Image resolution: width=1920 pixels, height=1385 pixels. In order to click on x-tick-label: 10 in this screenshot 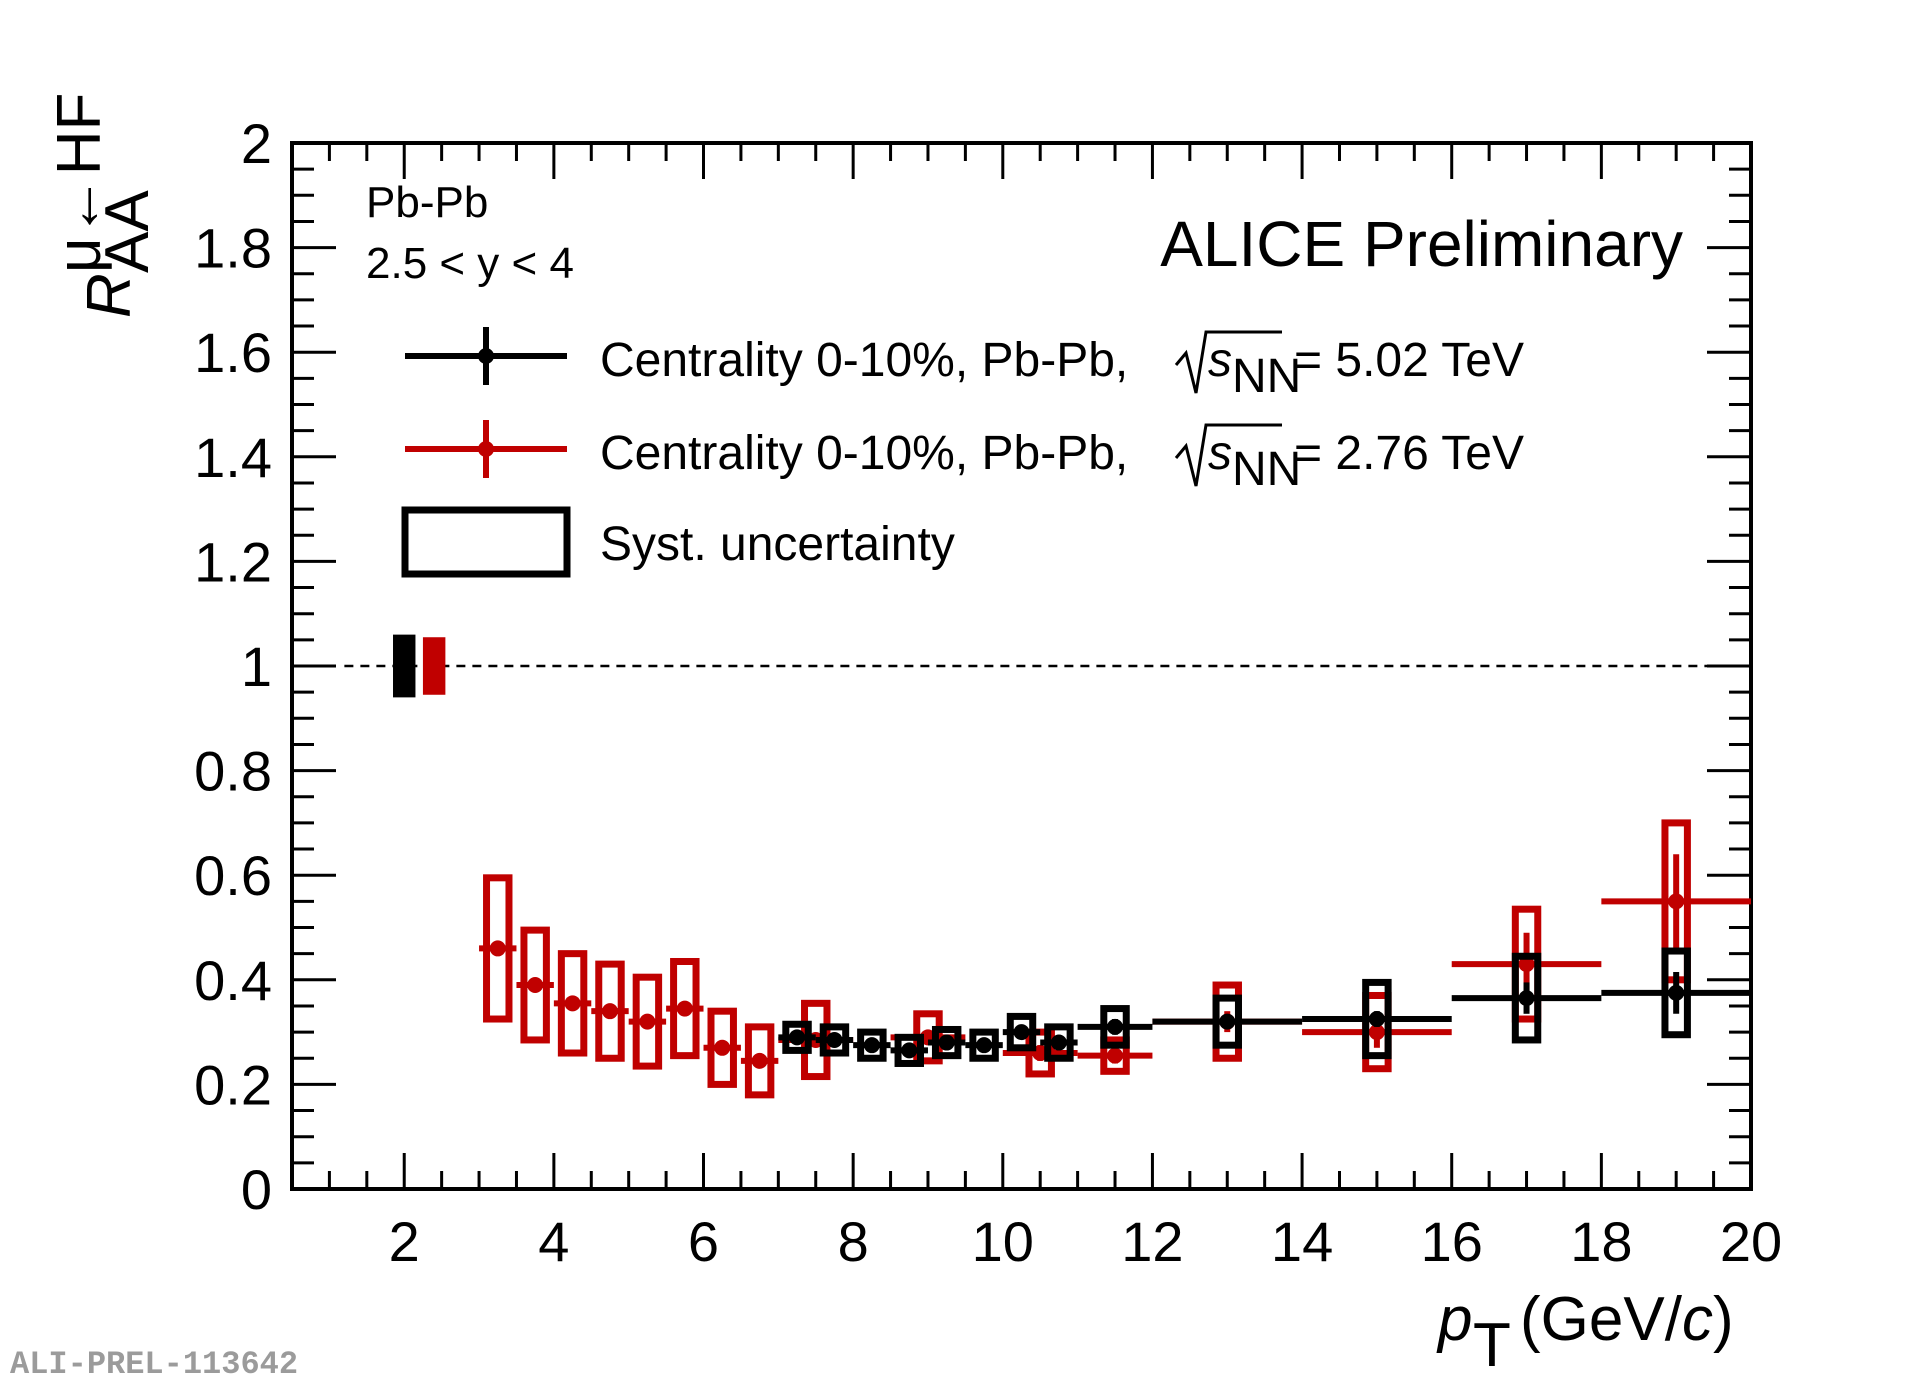, I will do `click(1003, 1241)`.